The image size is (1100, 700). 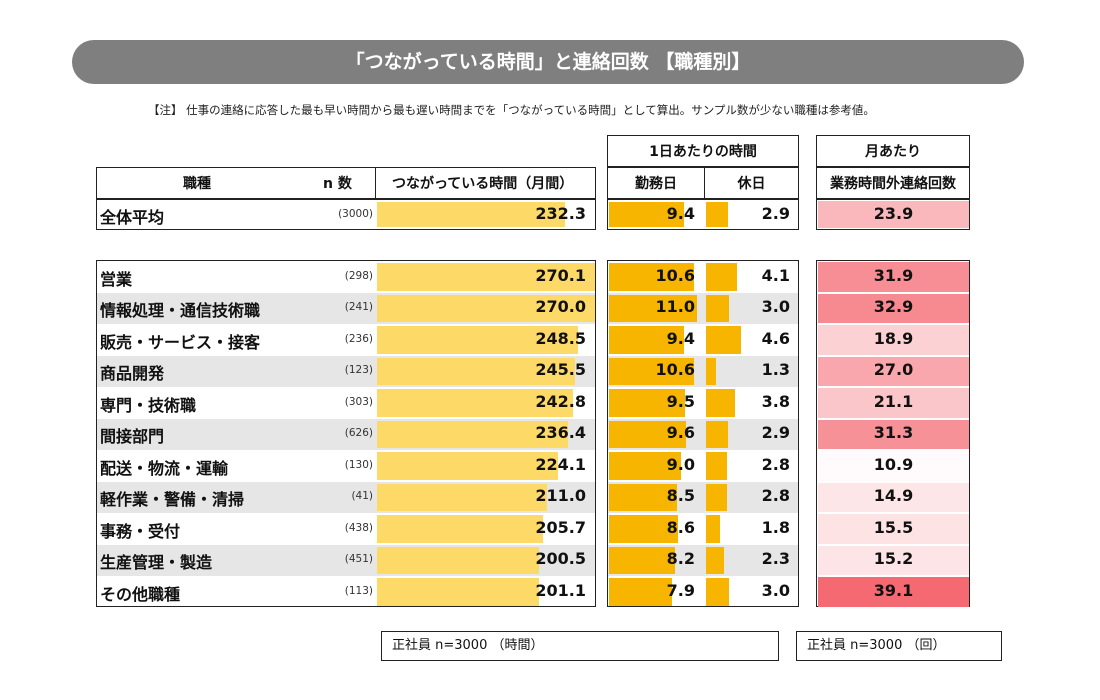 I want to click on workday-value: 9.0, so click(x=680, y=464).